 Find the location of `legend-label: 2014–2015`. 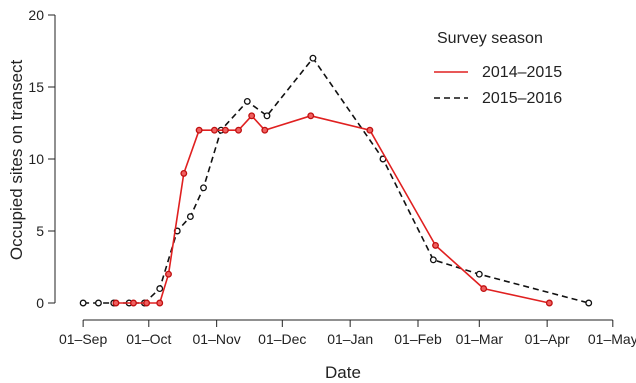

legend-label: 2014–2015 is located at coordinates (522, 72).